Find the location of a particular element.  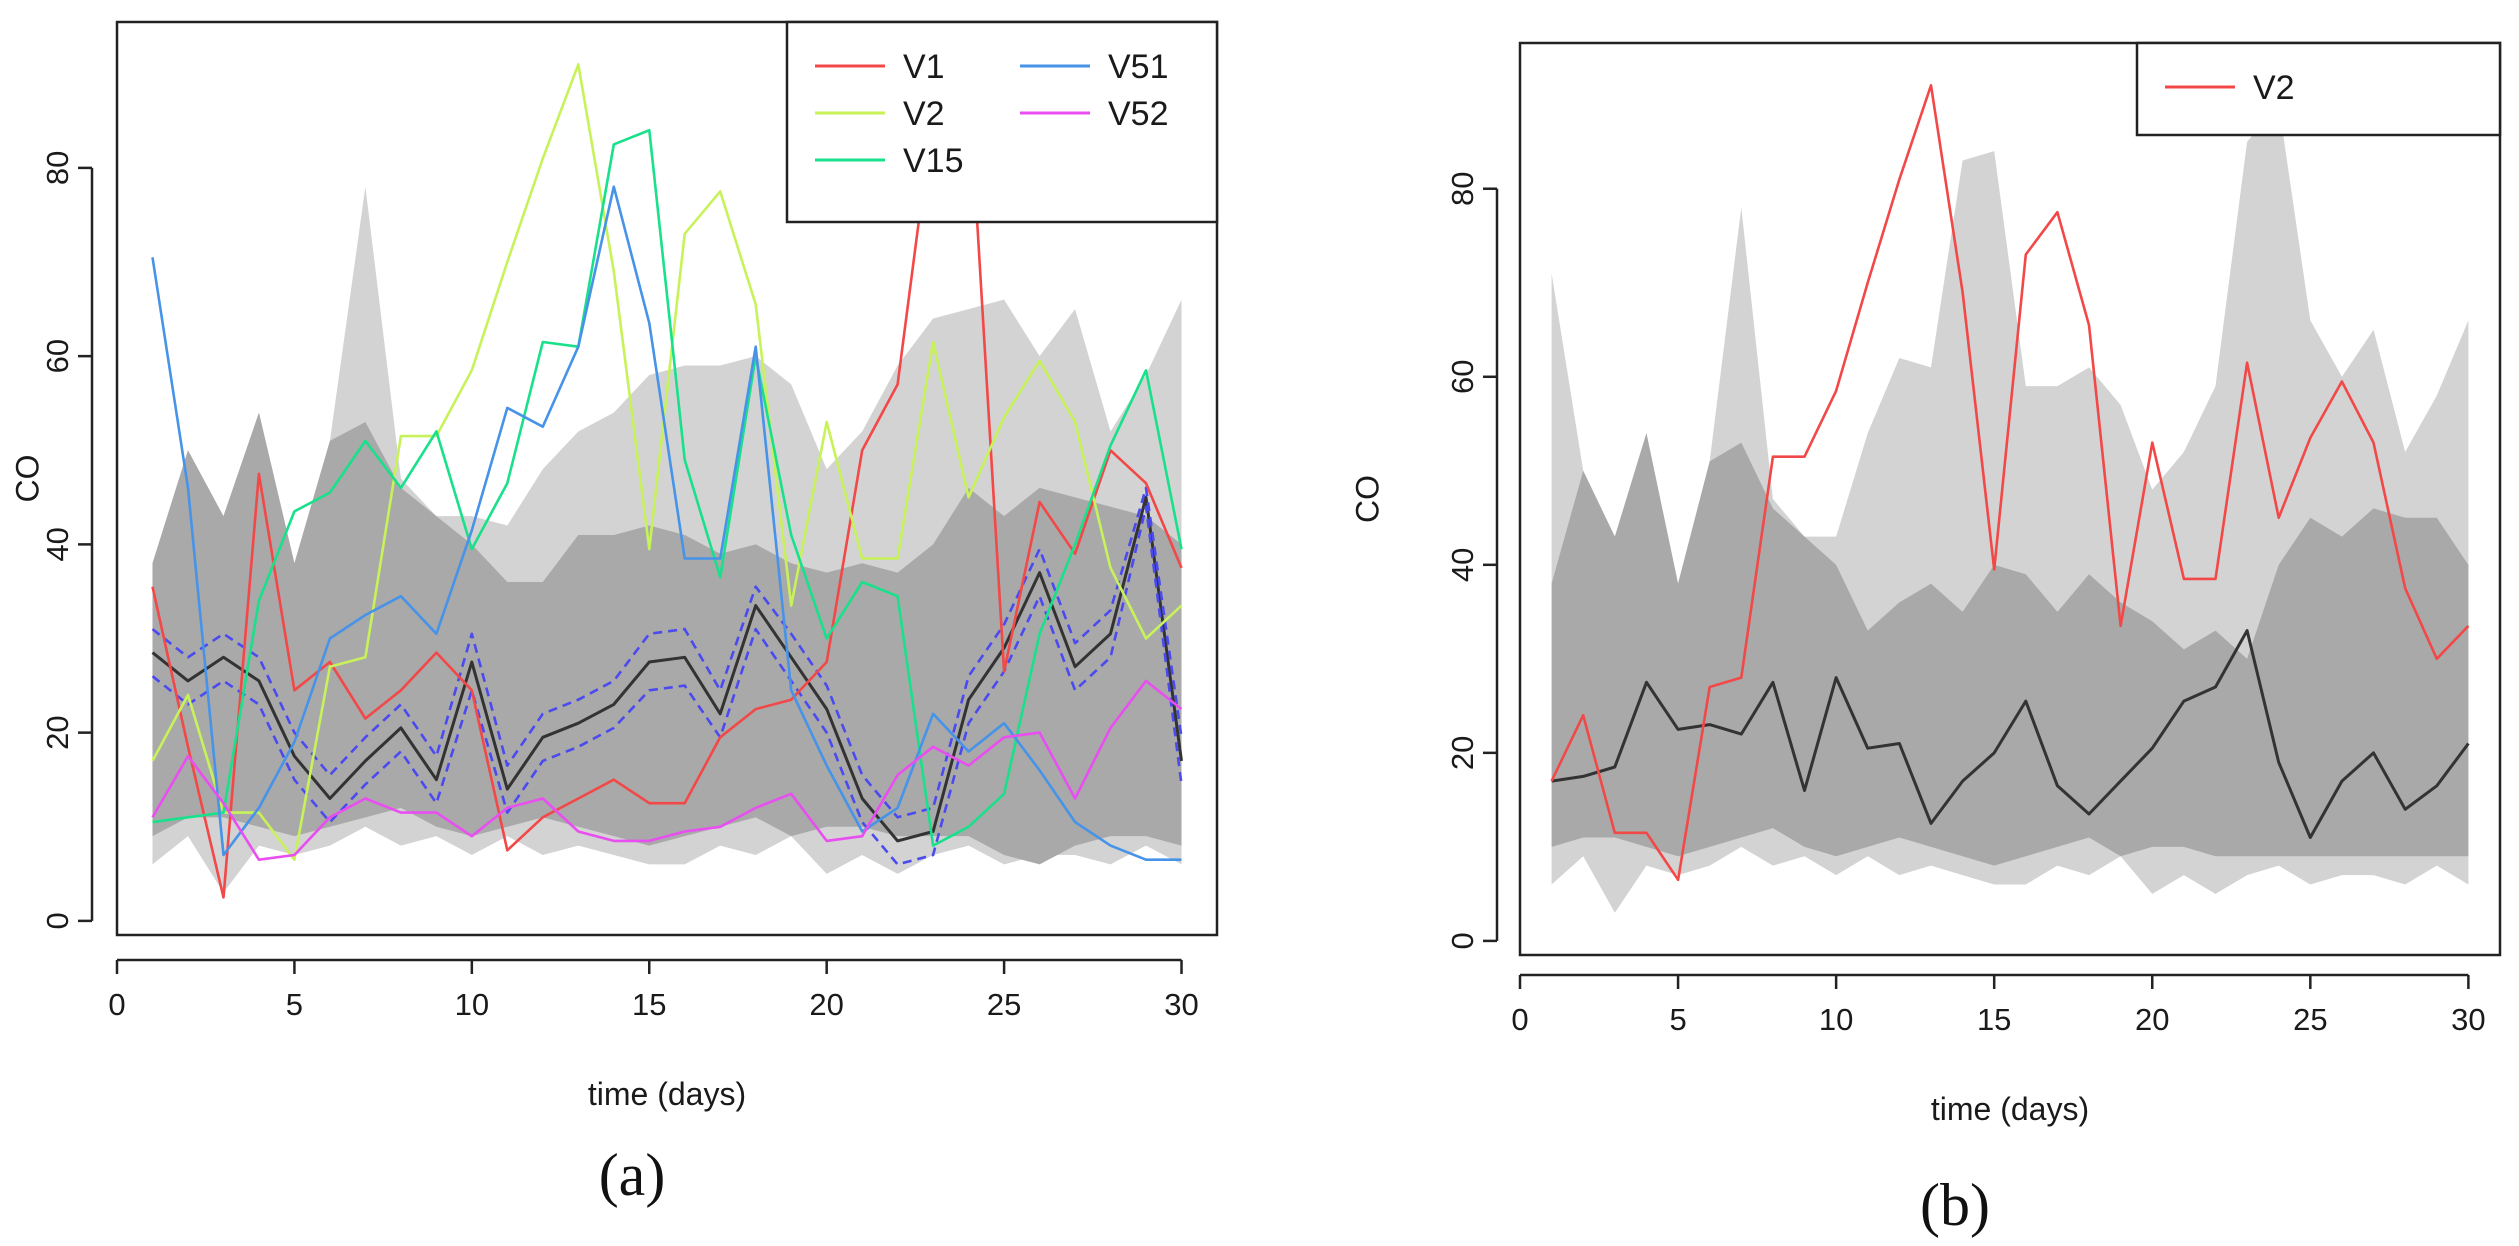

legend-item-v52: V52 is located at coordinates (1094, 114).